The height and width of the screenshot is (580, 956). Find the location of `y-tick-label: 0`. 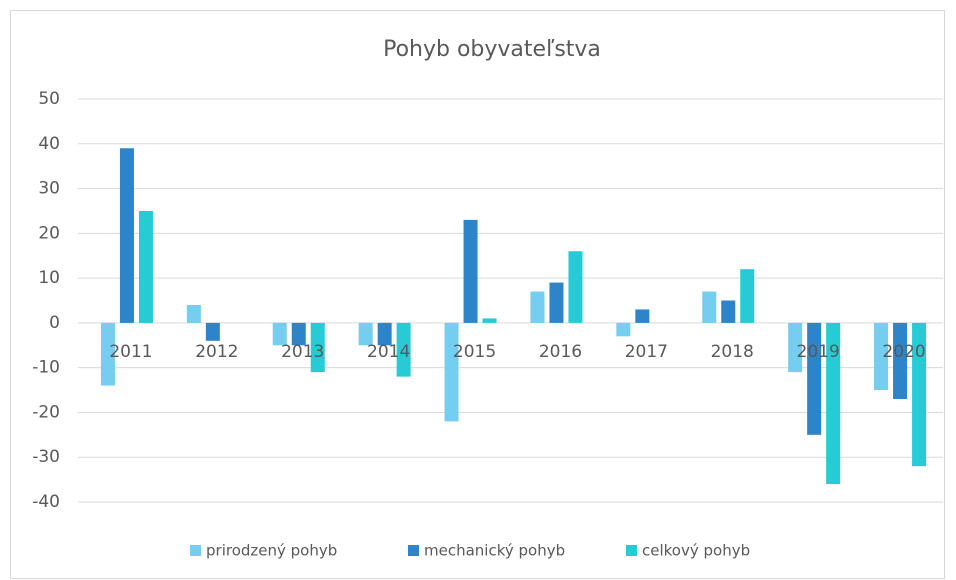

y-tick-label: 0 is located at coordinates (54, 323).